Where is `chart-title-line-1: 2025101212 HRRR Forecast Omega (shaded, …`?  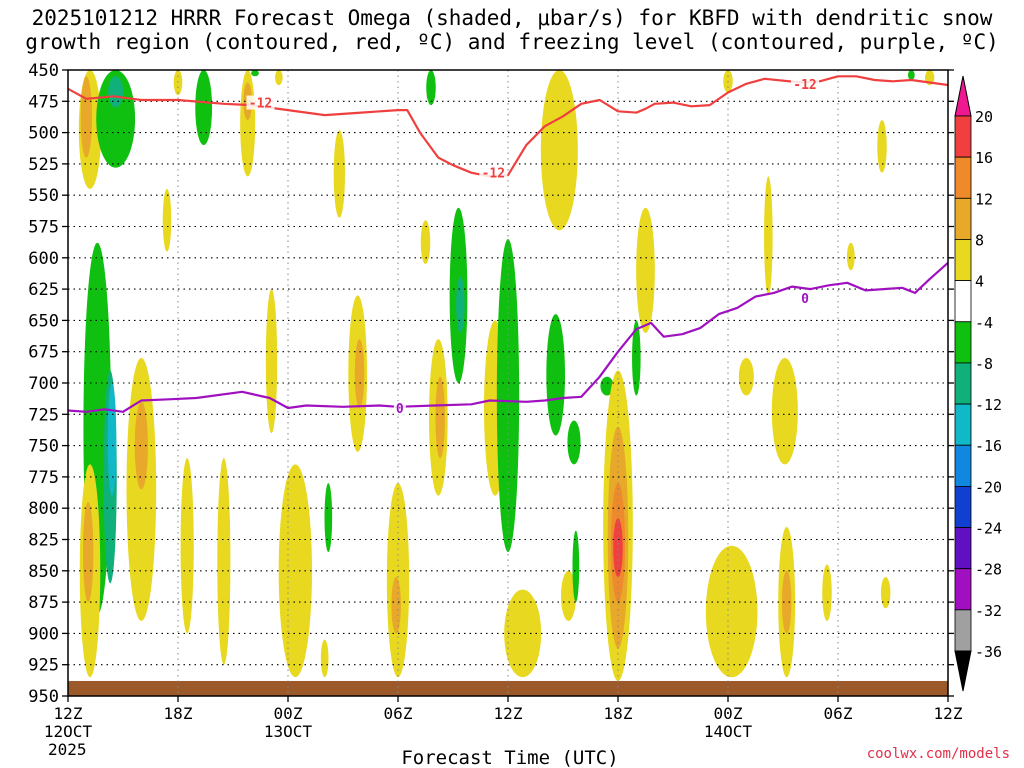 chart-title-line-1: 2025101212 HRRR Forecast Omega (shaded, … is located at coordinates (512, 18).